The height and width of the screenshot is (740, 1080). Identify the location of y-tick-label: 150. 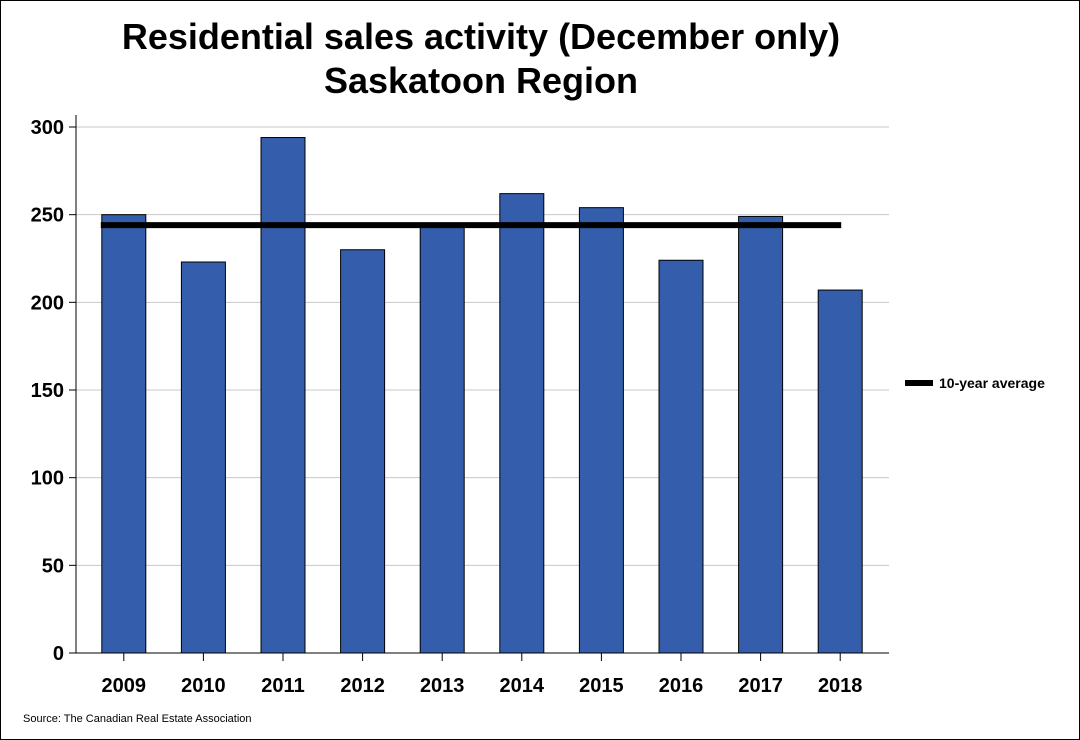
(47, 391).